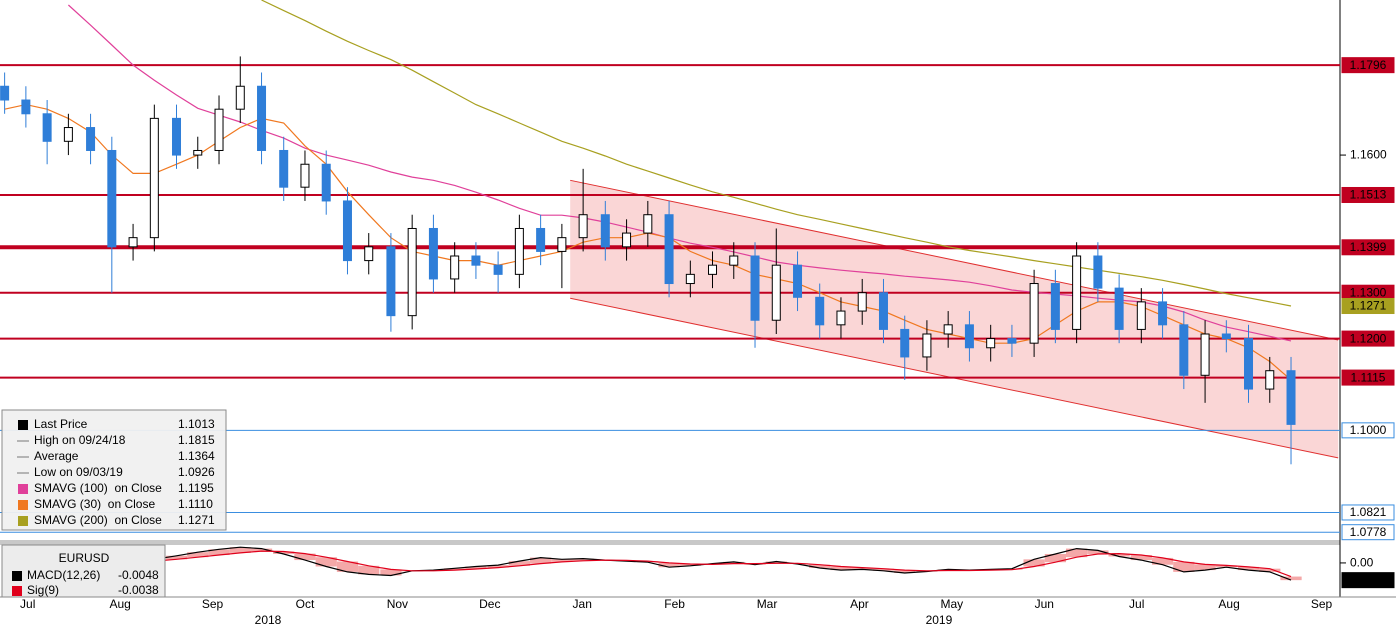 The image size is (1396, 631). I want to click on sma-axis-label-box, so click(1368, 306).